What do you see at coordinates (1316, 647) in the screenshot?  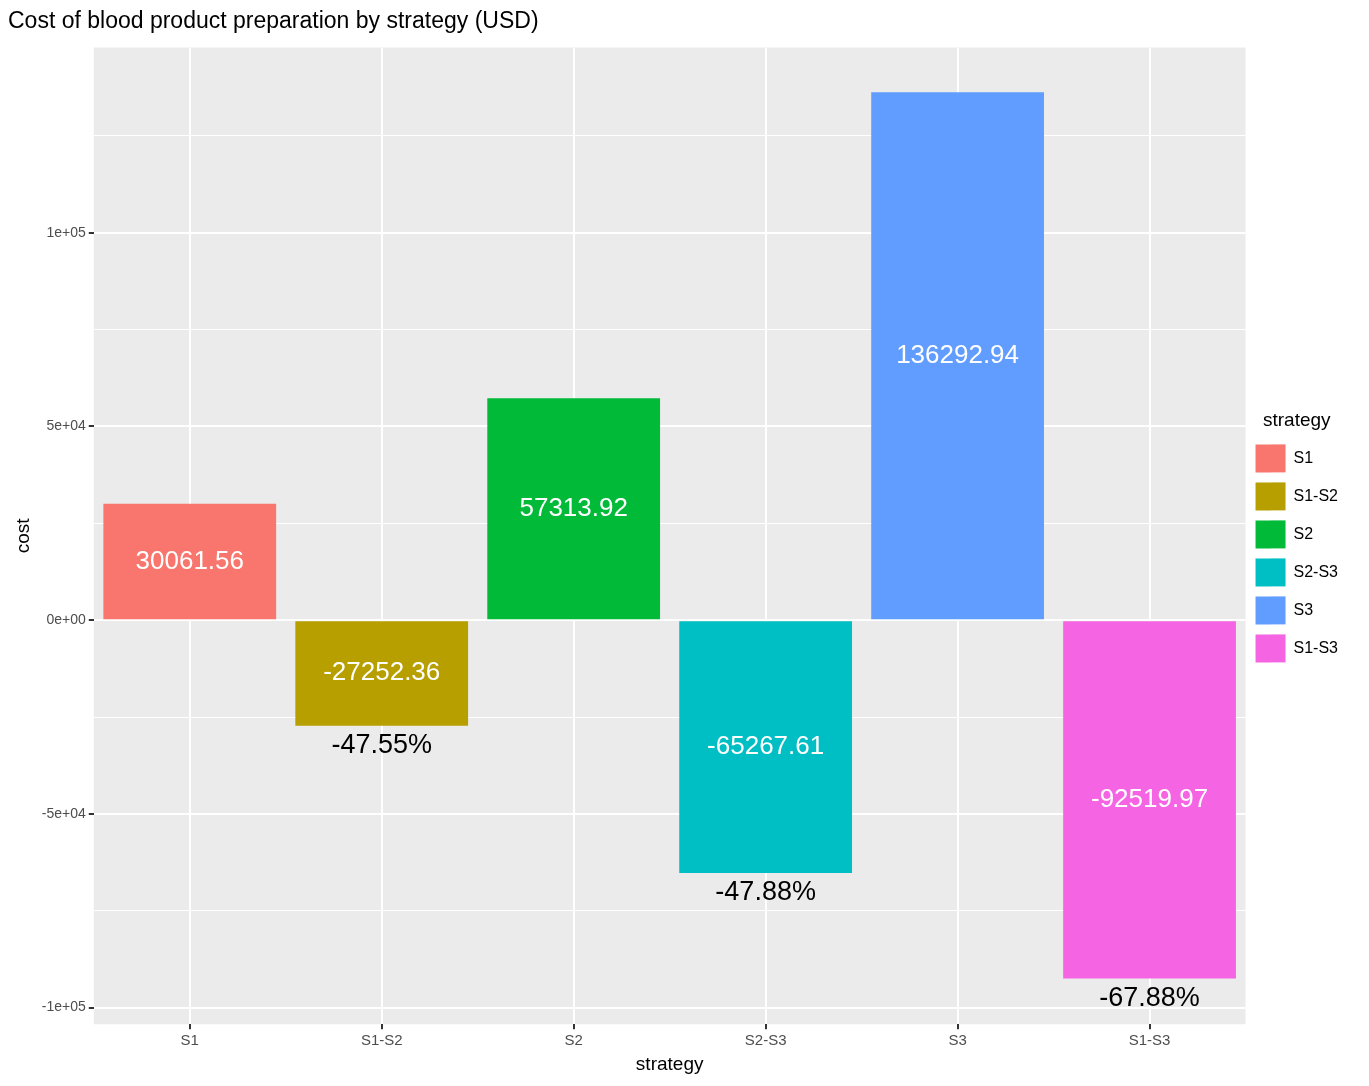 I see `legend-label: S1-S3` at bounding box center [1316, 647].